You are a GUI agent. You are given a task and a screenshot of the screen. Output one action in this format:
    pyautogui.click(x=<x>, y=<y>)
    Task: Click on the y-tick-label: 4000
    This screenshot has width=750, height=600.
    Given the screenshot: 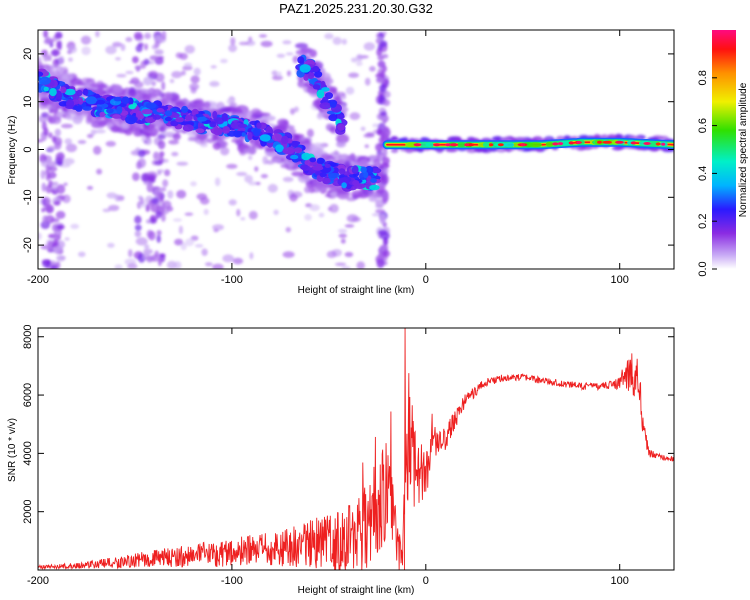 What is the action you would take?
    pyautogui.click(x=28, y=453)
    